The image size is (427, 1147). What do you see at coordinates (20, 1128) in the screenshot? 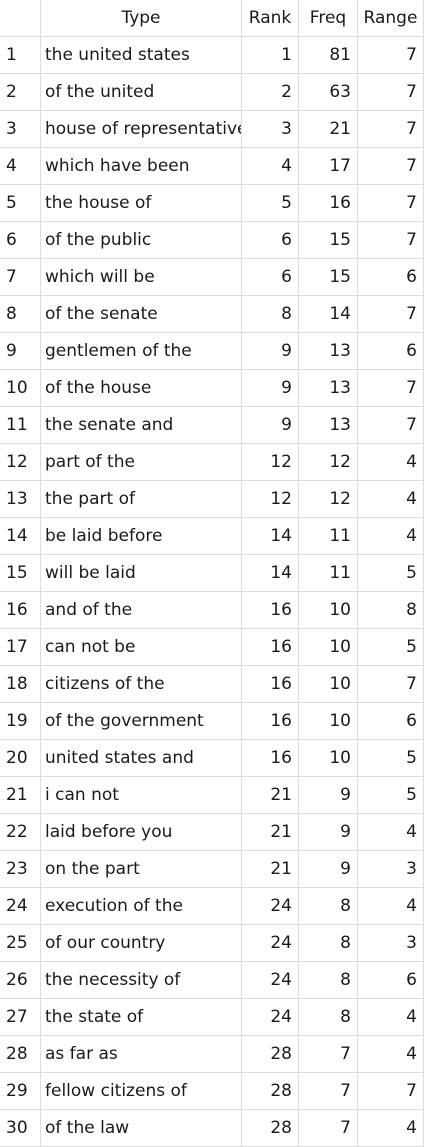
I see `row-number: 30` at bounding box center [20, 1128].